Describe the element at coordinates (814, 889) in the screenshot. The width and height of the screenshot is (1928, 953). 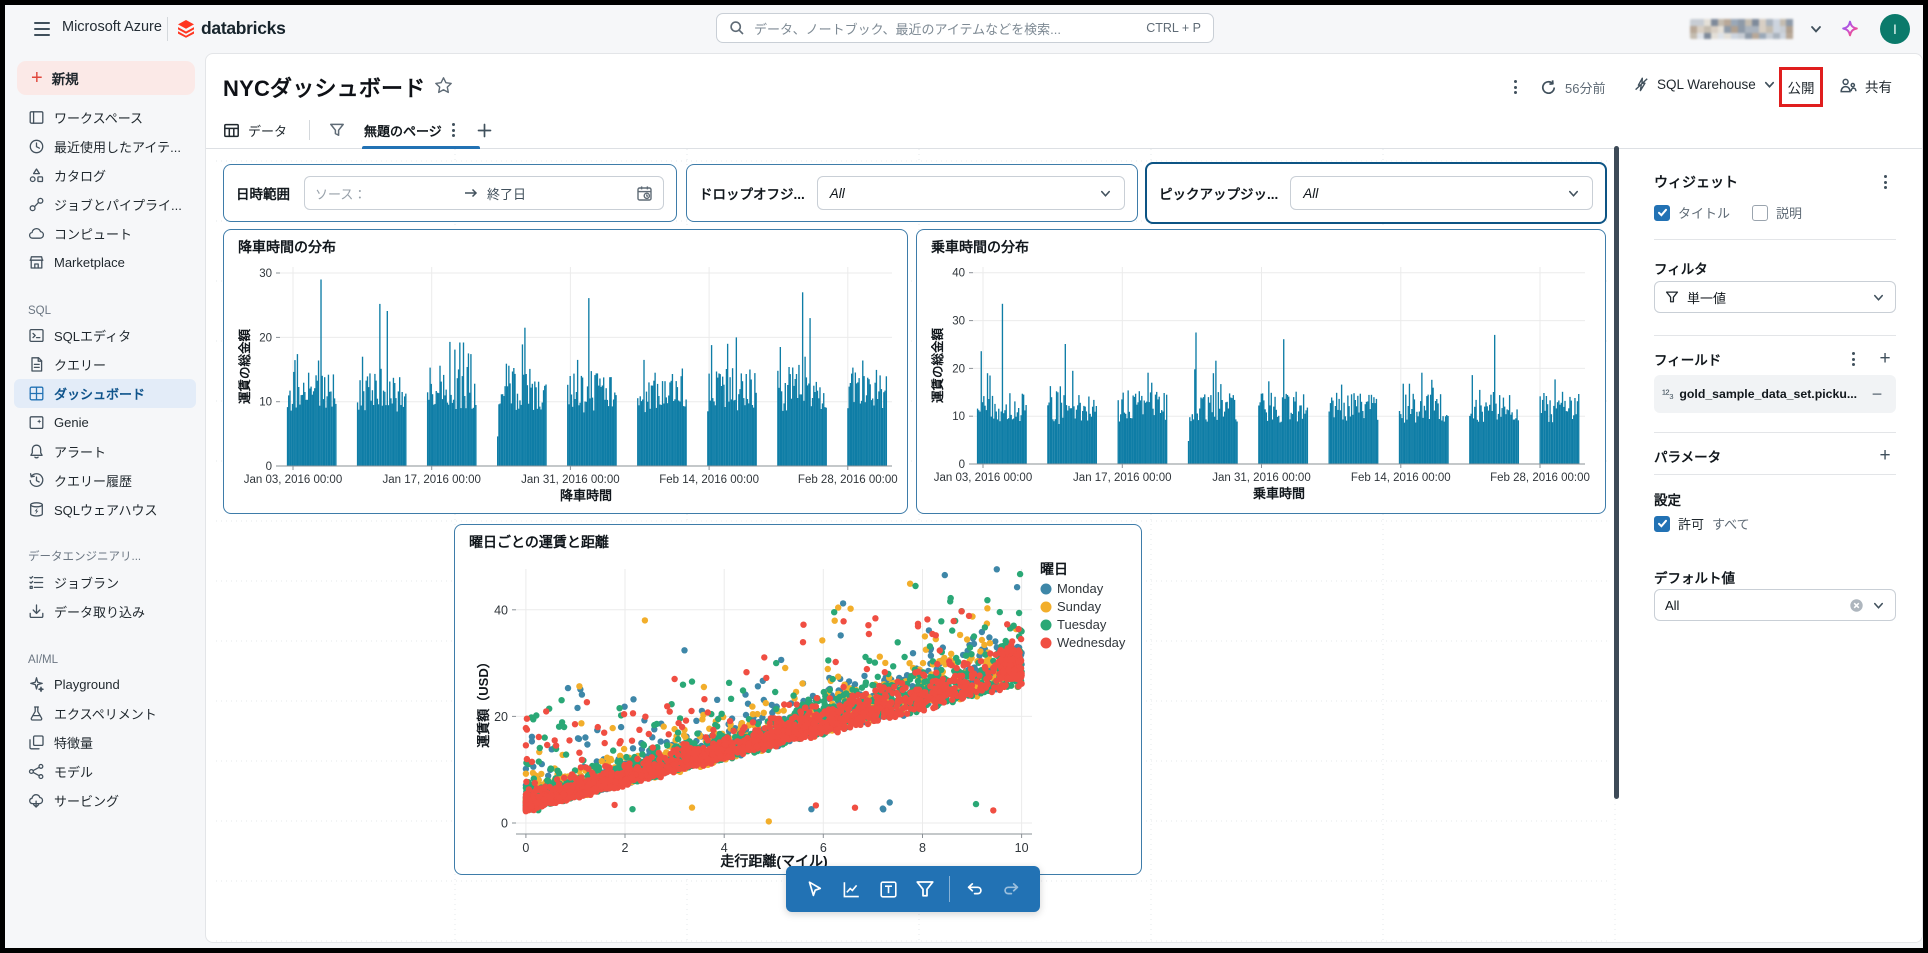
I see `select-cursor-tool` at that location.